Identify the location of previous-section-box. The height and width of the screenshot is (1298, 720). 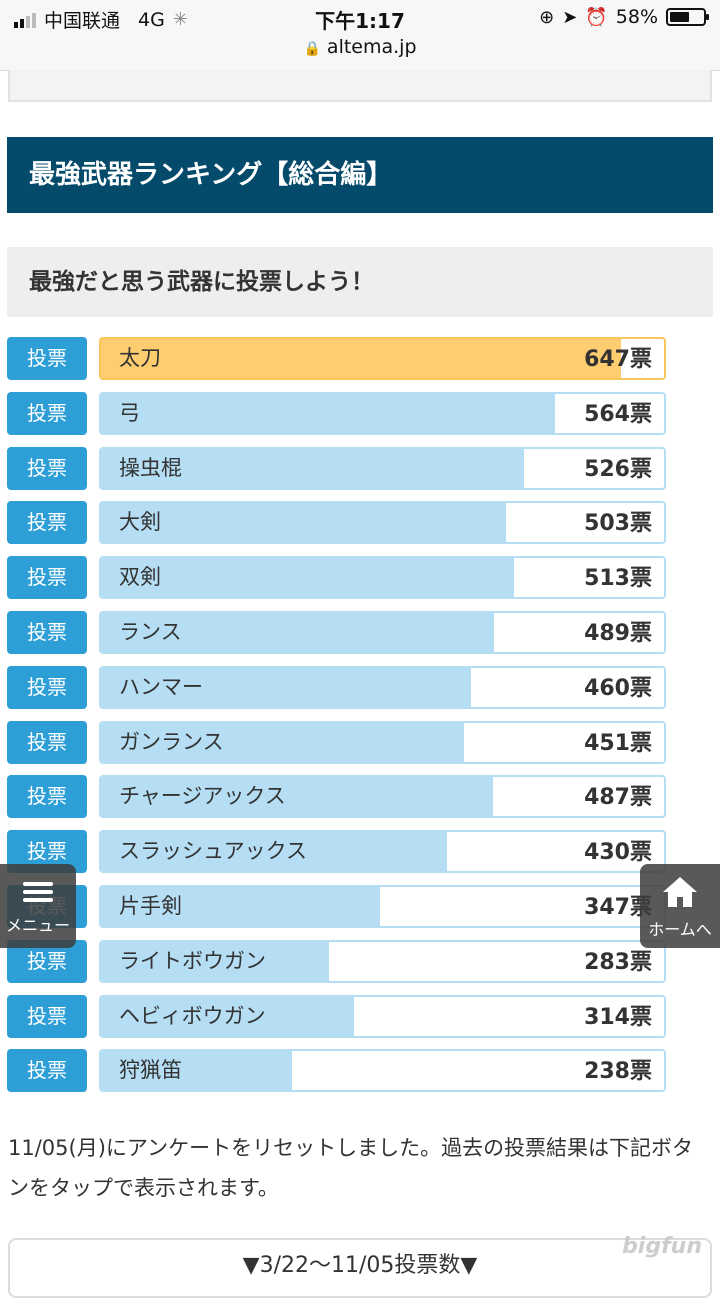
(360, 86).